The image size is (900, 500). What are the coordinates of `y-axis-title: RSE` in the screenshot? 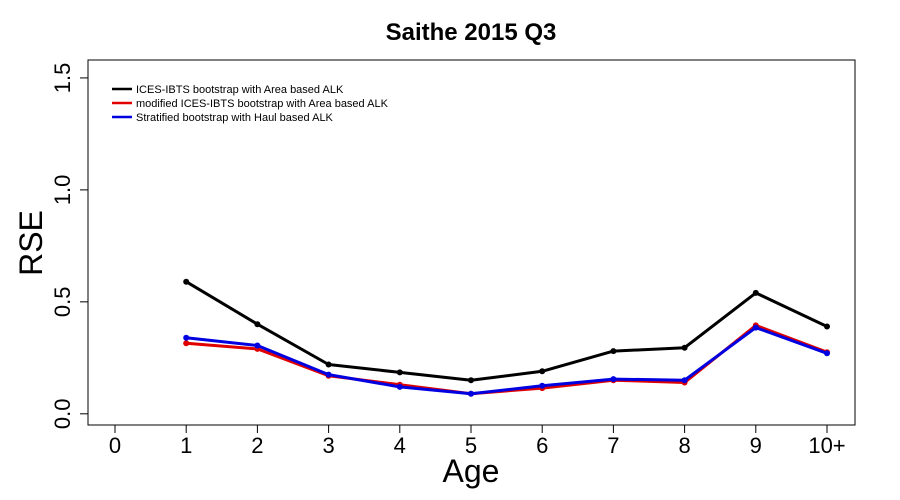 It's located at (31, 243).